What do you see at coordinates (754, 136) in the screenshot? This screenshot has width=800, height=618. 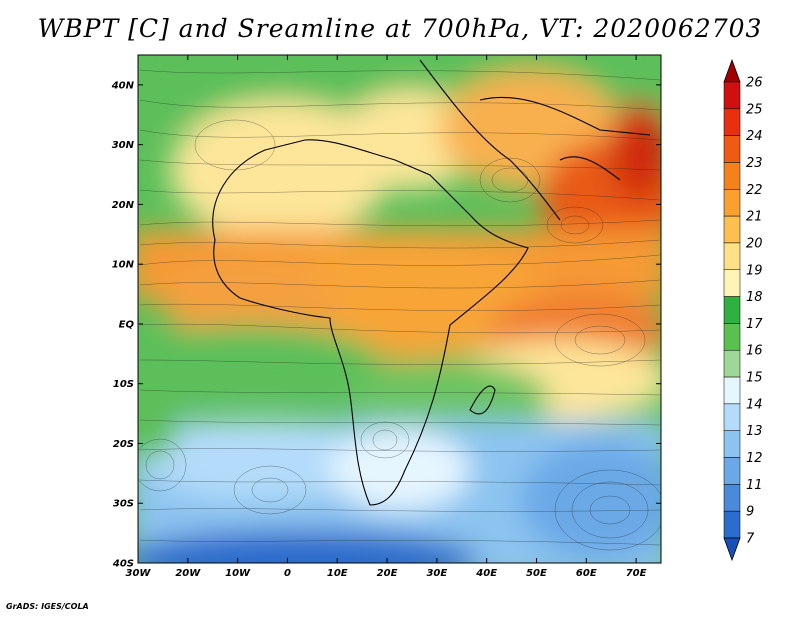 I see `colorbar-label: 24` at bounding box center [754, 136].